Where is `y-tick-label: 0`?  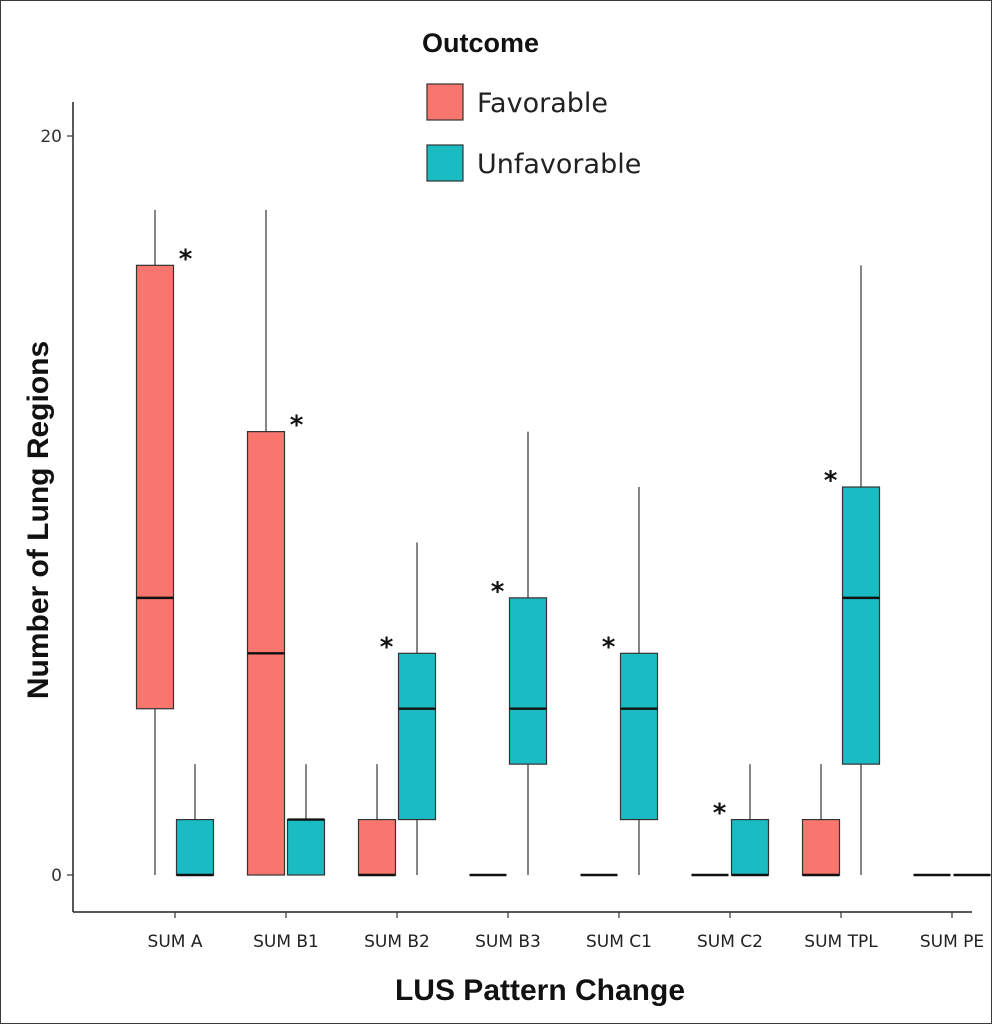 y-tick-label: 0 is located at coordinates (56, 876).